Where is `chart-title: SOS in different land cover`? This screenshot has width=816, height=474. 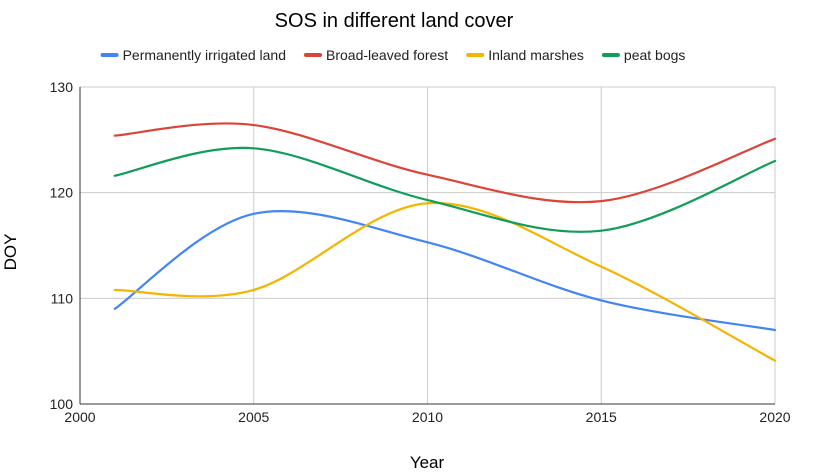 chart-title: SOS in different land cover is located at coordinates (394, 21).